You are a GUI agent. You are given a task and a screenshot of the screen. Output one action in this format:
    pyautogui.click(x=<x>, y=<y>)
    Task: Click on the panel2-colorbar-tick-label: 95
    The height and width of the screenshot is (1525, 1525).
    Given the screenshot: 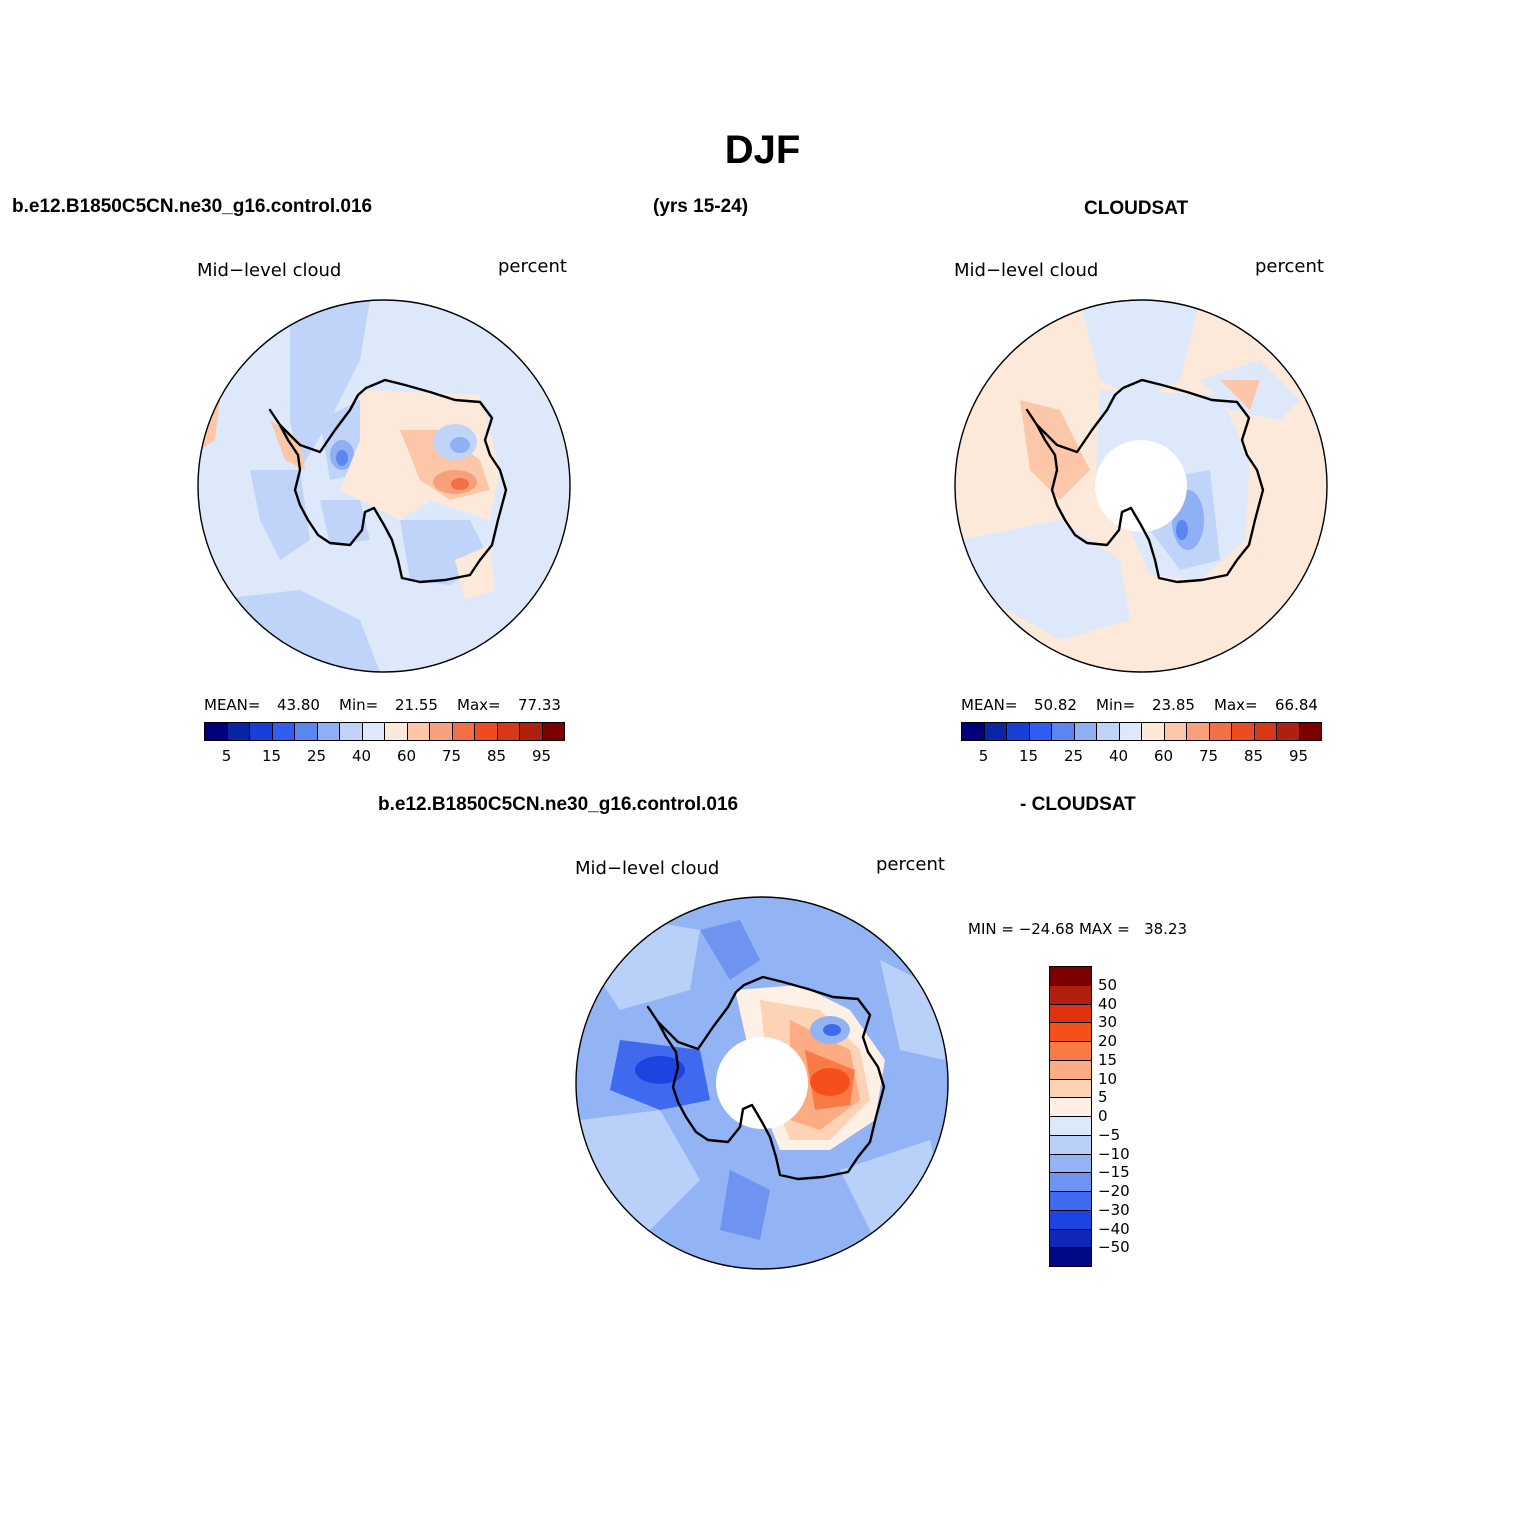 What is the action you would take?
    pyautogui.click(x=1298, y=756)
    